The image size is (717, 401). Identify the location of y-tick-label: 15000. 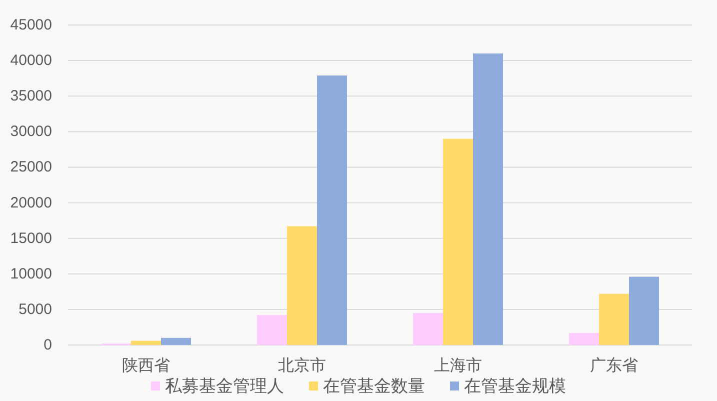
(31, 238).